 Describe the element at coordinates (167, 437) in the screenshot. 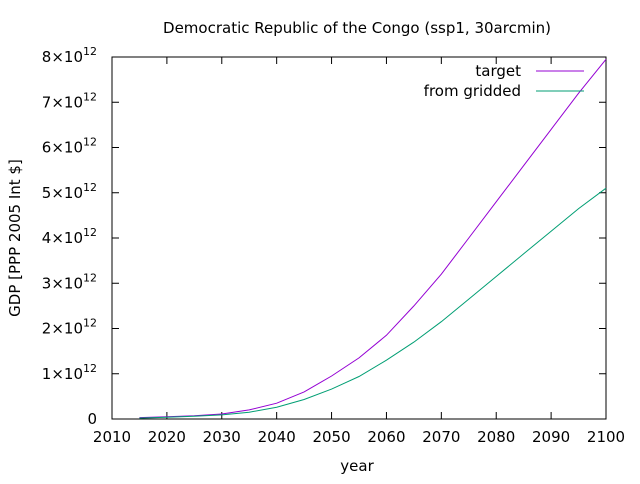

I see `x-tick-label: 2020` at that location.